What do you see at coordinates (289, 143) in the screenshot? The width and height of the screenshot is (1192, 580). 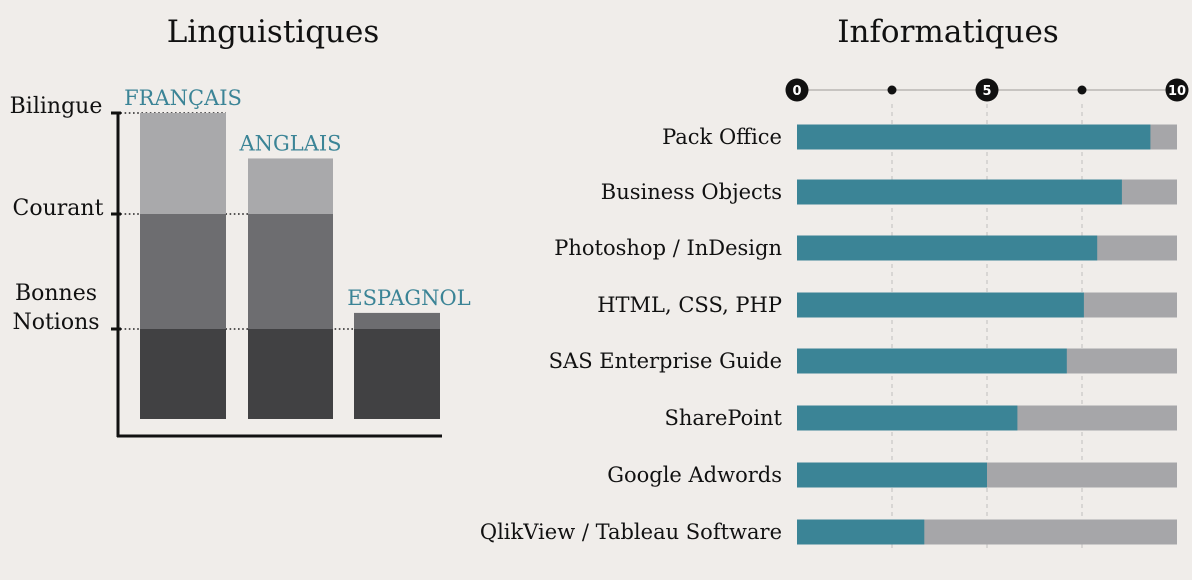 I see `language-label: ANGLAIS` at bounding box center [289, 143].